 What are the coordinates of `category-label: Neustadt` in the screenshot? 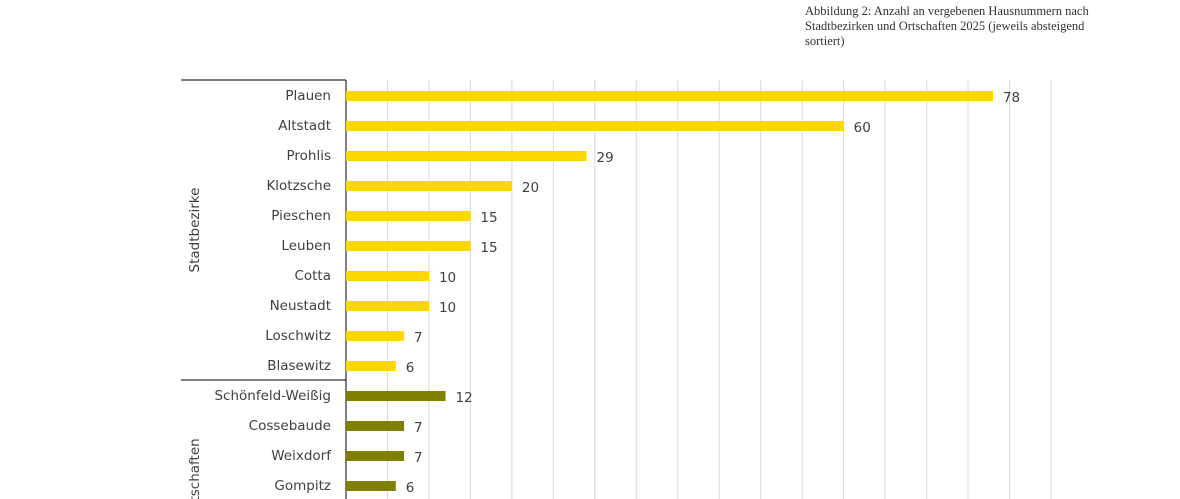 It's located at (300, 306).